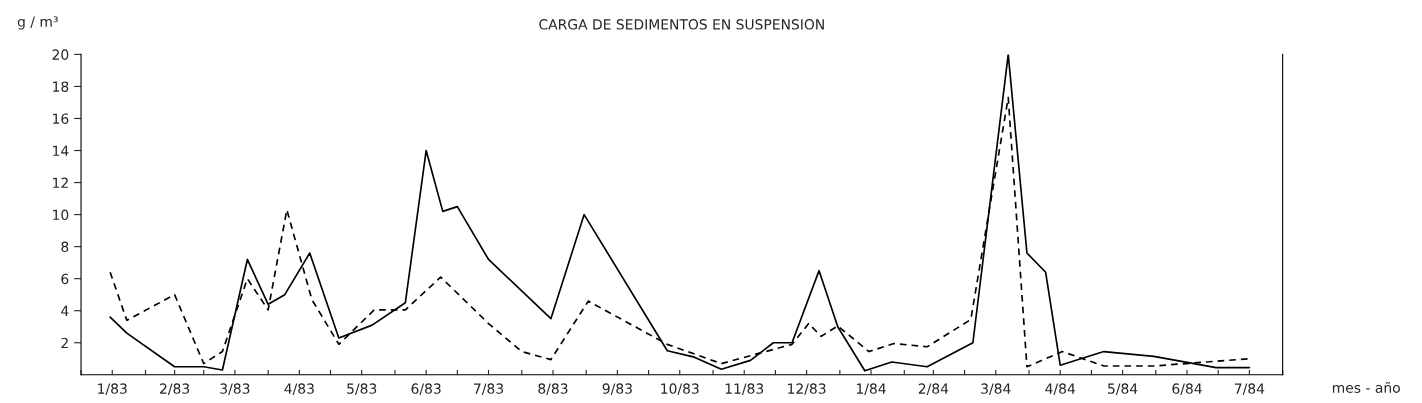 The image size is (1422, 403). I want to click on y-tick-label: 10, so click(61, 215).